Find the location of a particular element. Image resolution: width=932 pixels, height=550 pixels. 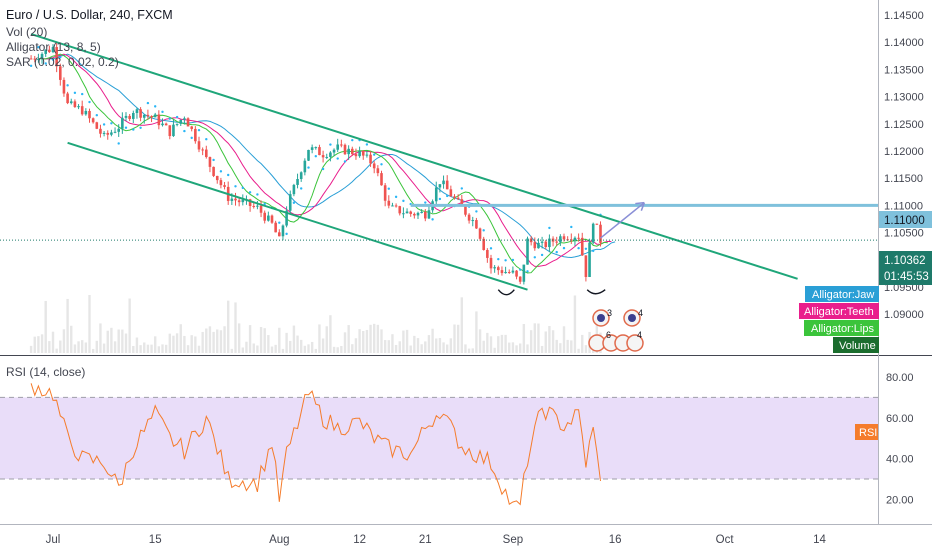

price-tick-label: 1.09000 is located at coordinates (904, 315).